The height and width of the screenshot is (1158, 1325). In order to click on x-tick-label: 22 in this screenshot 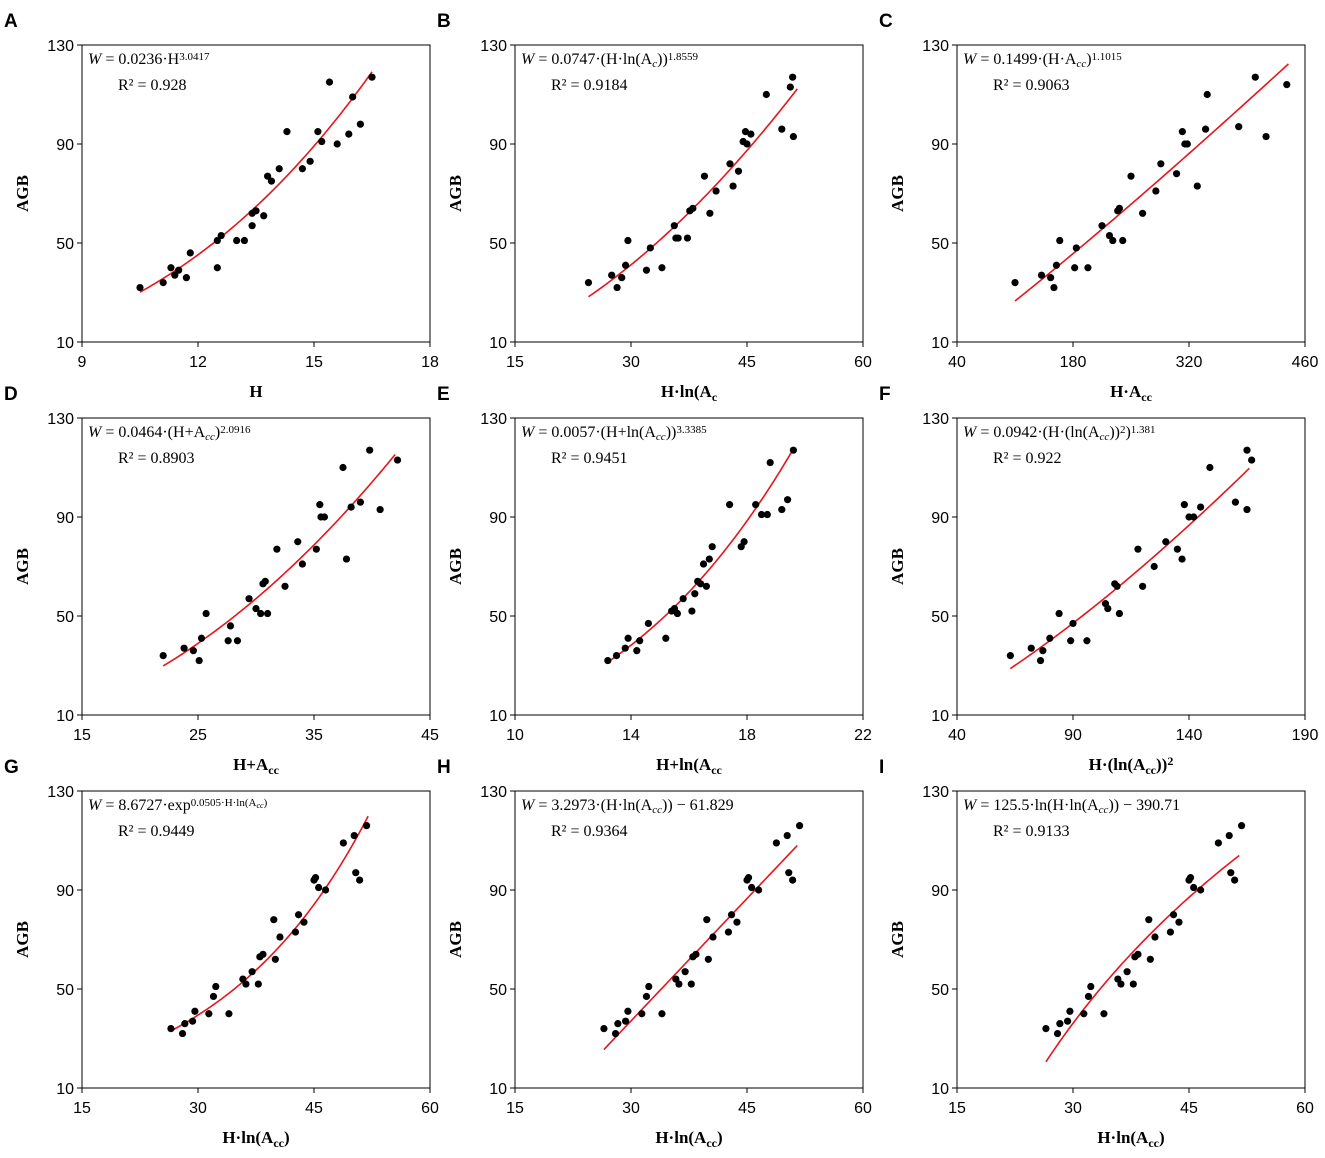, I will do `click(863, 735)`.